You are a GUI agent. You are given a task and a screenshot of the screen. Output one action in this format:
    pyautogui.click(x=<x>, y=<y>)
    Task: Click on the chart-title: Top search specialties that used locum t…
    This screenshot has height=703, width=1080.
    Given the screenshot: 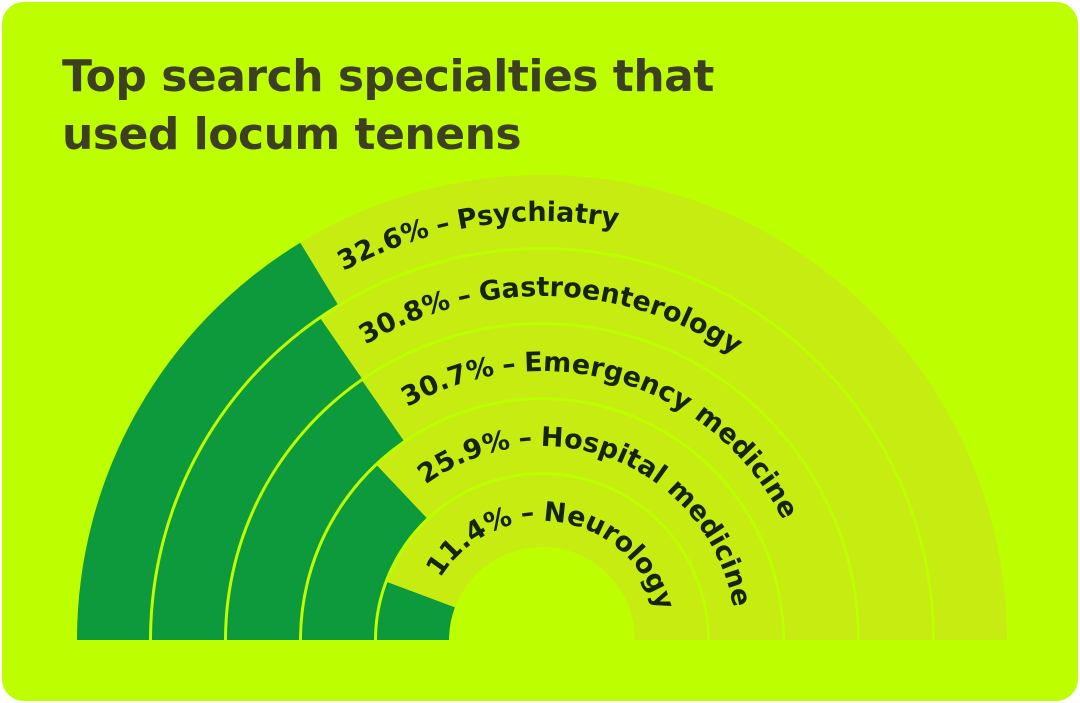 What is the action you would take?
    pyautogui.click(x=388, y=105)
    